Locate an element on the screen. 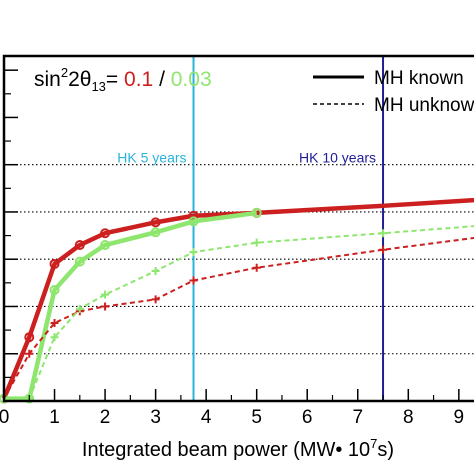  x-tick-label: 0 is located at coordinates (4, 417).